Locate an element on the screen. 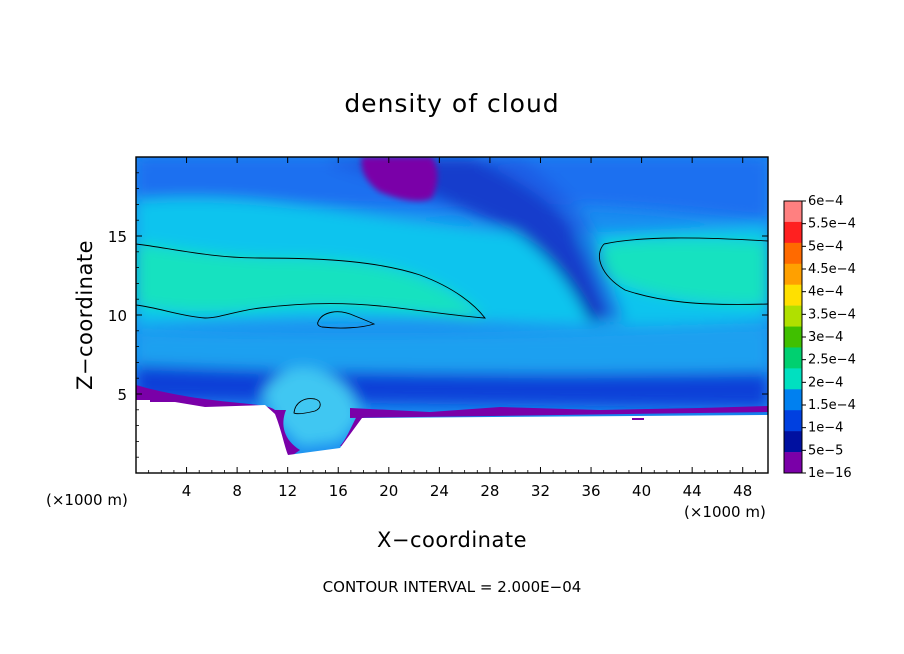 This screenshot has width=904, height=654. y-axis-label: Z−coordinate is located at coordinates (85, 315).